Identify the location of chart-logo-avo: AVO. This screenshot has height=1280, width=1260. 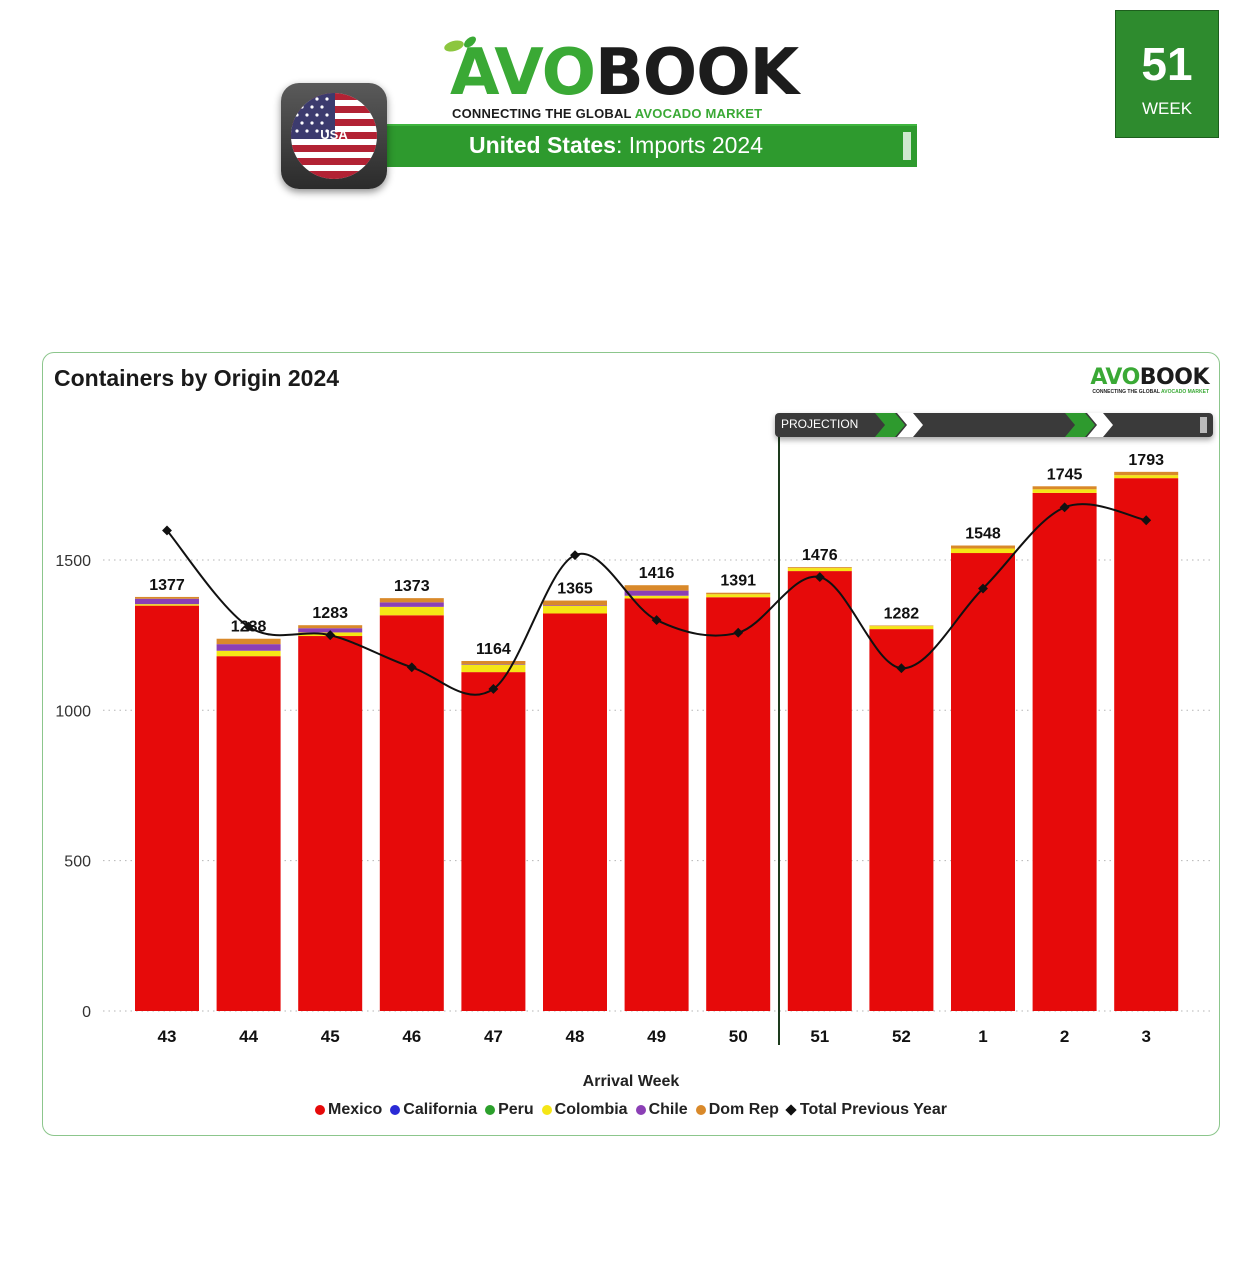
(1115, 377).